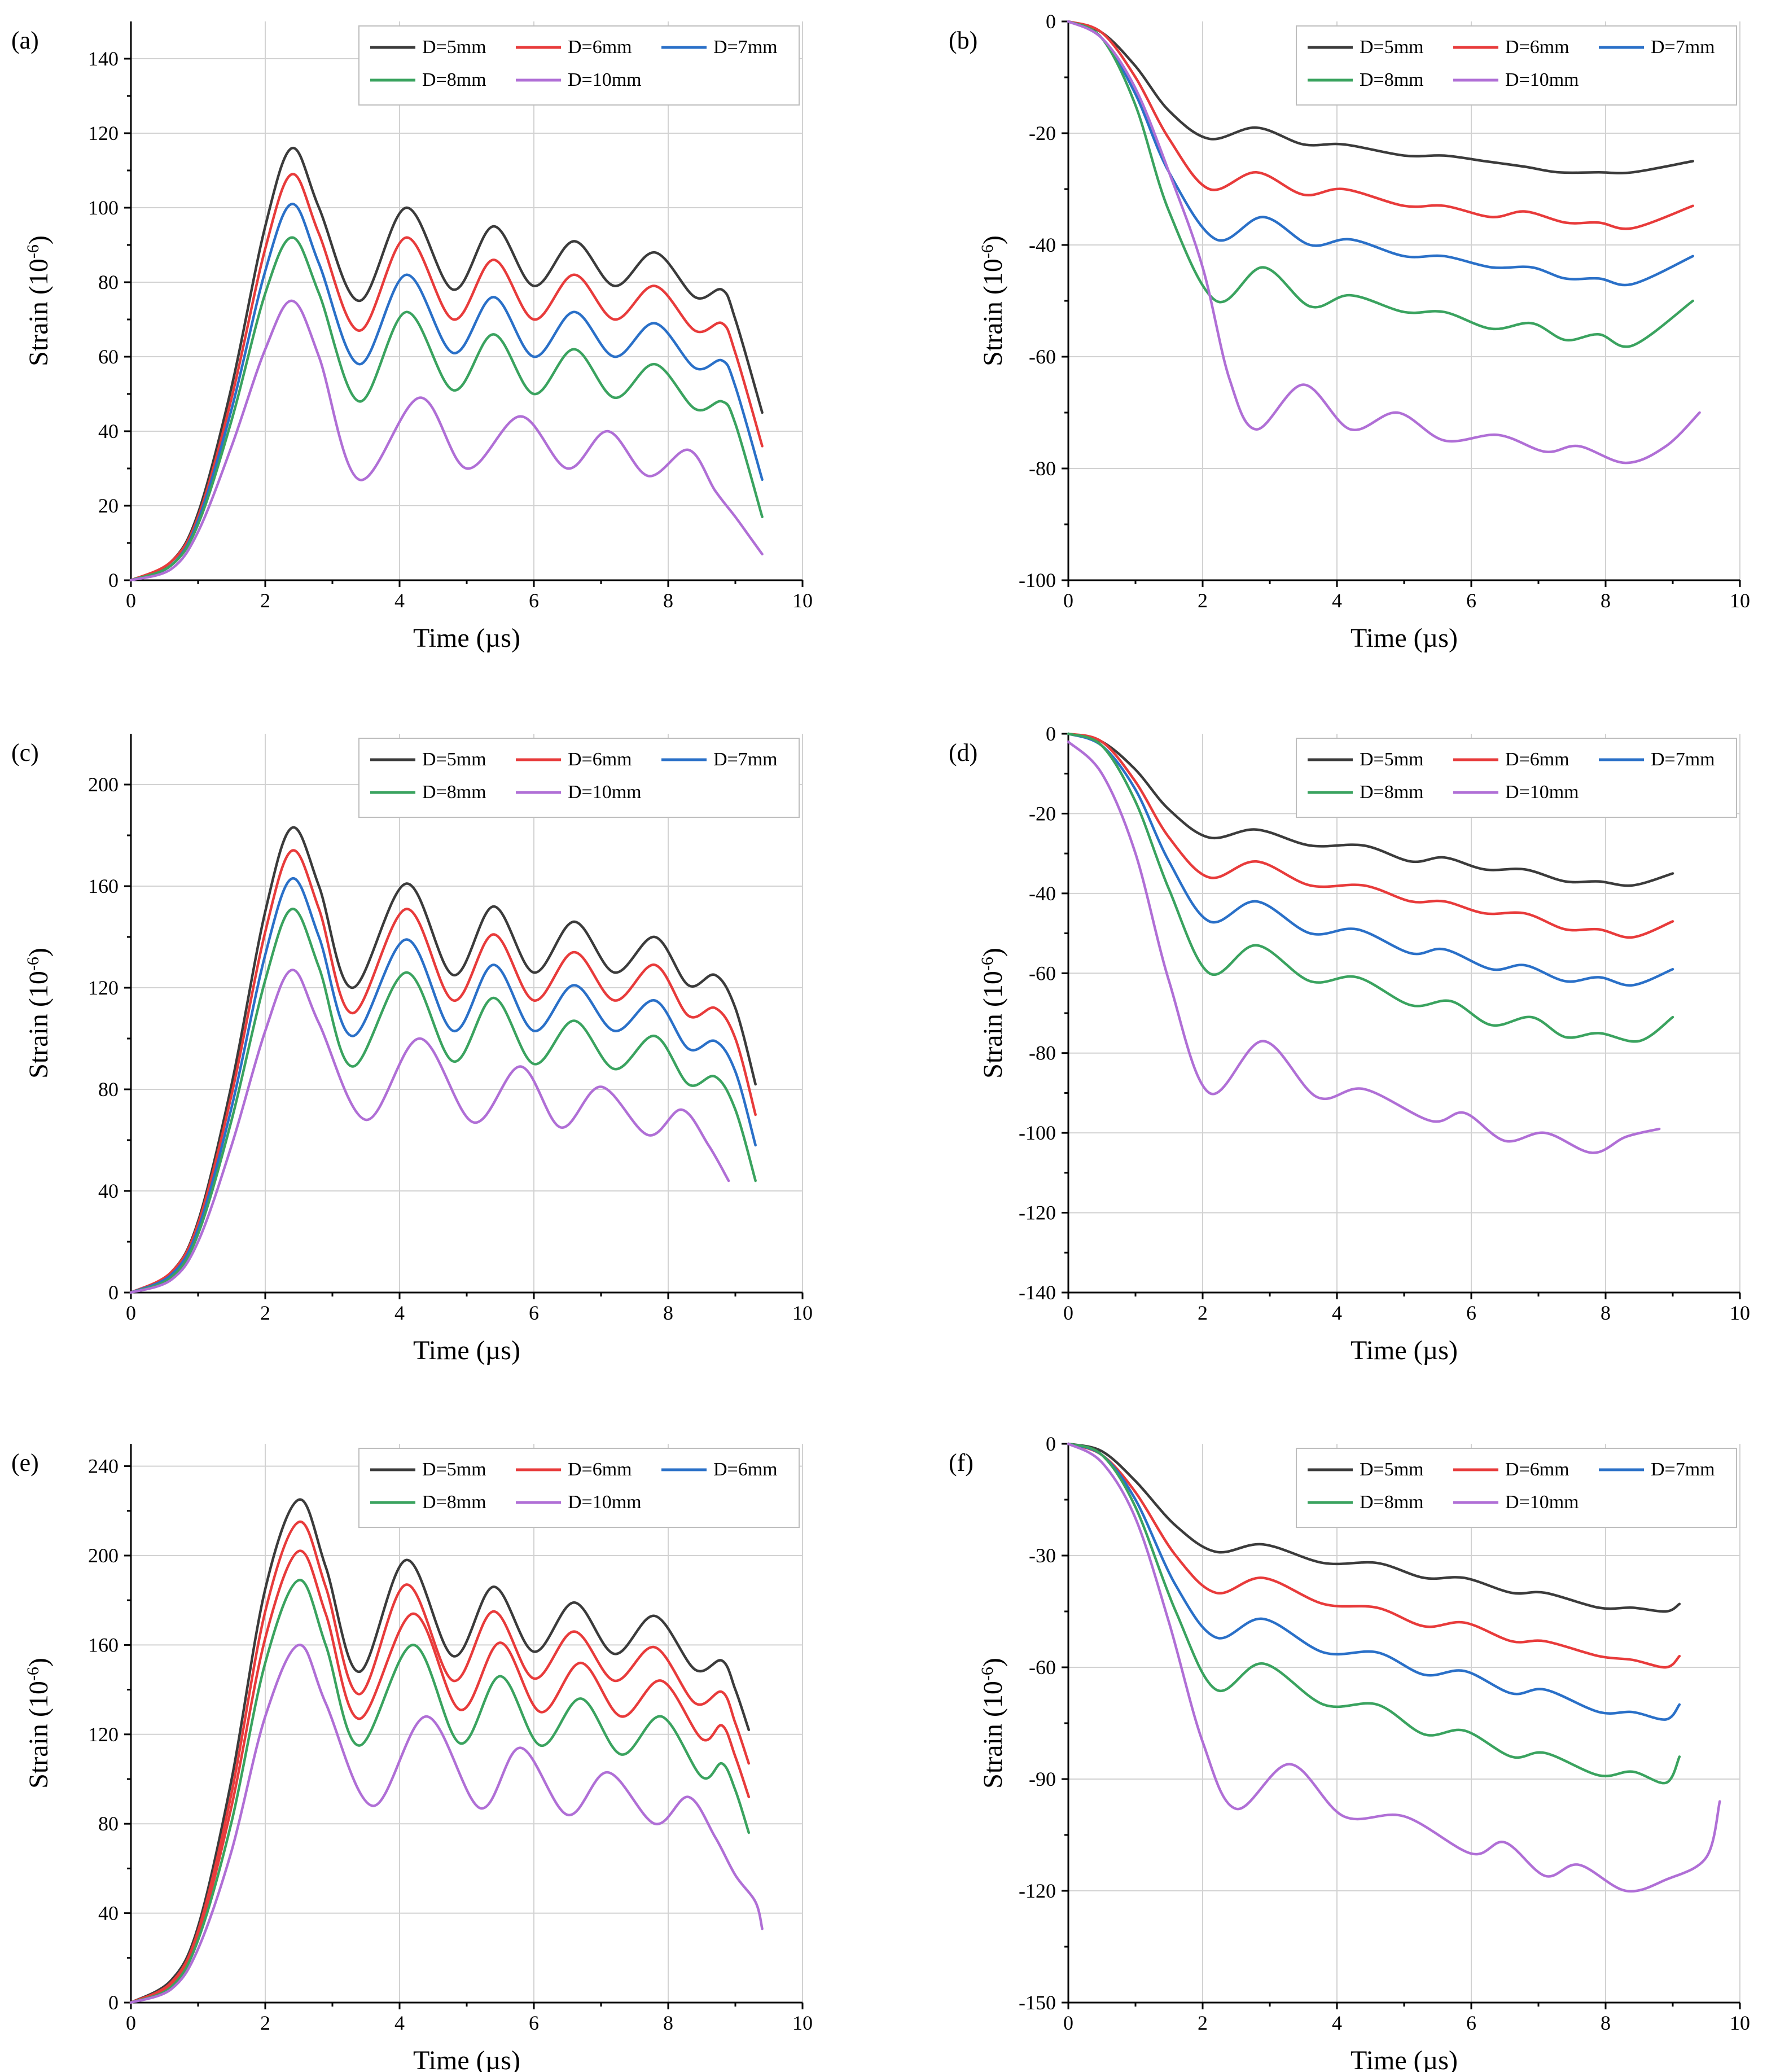  I want to click on legend: D=5mm D=6mm D=7mm D=8mm D=10mm, so click(1516, 1488).